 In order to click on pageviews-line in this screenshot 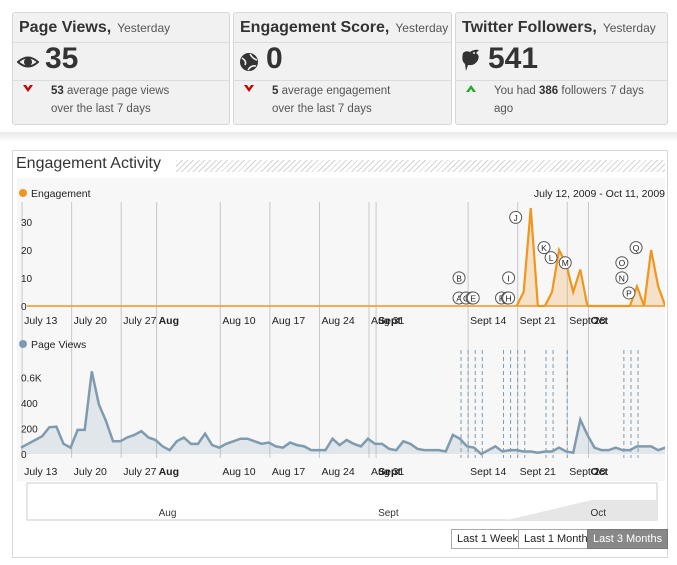, I will do `click(342, 413)`.